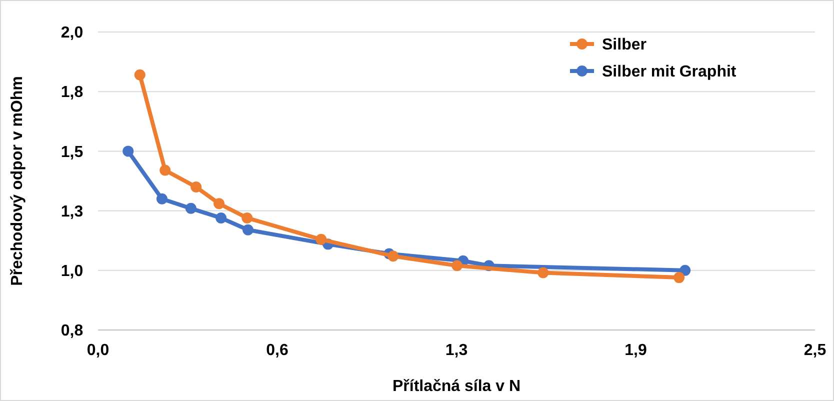  I want to click on y-tick-label: 0,8, so click(72, 331).